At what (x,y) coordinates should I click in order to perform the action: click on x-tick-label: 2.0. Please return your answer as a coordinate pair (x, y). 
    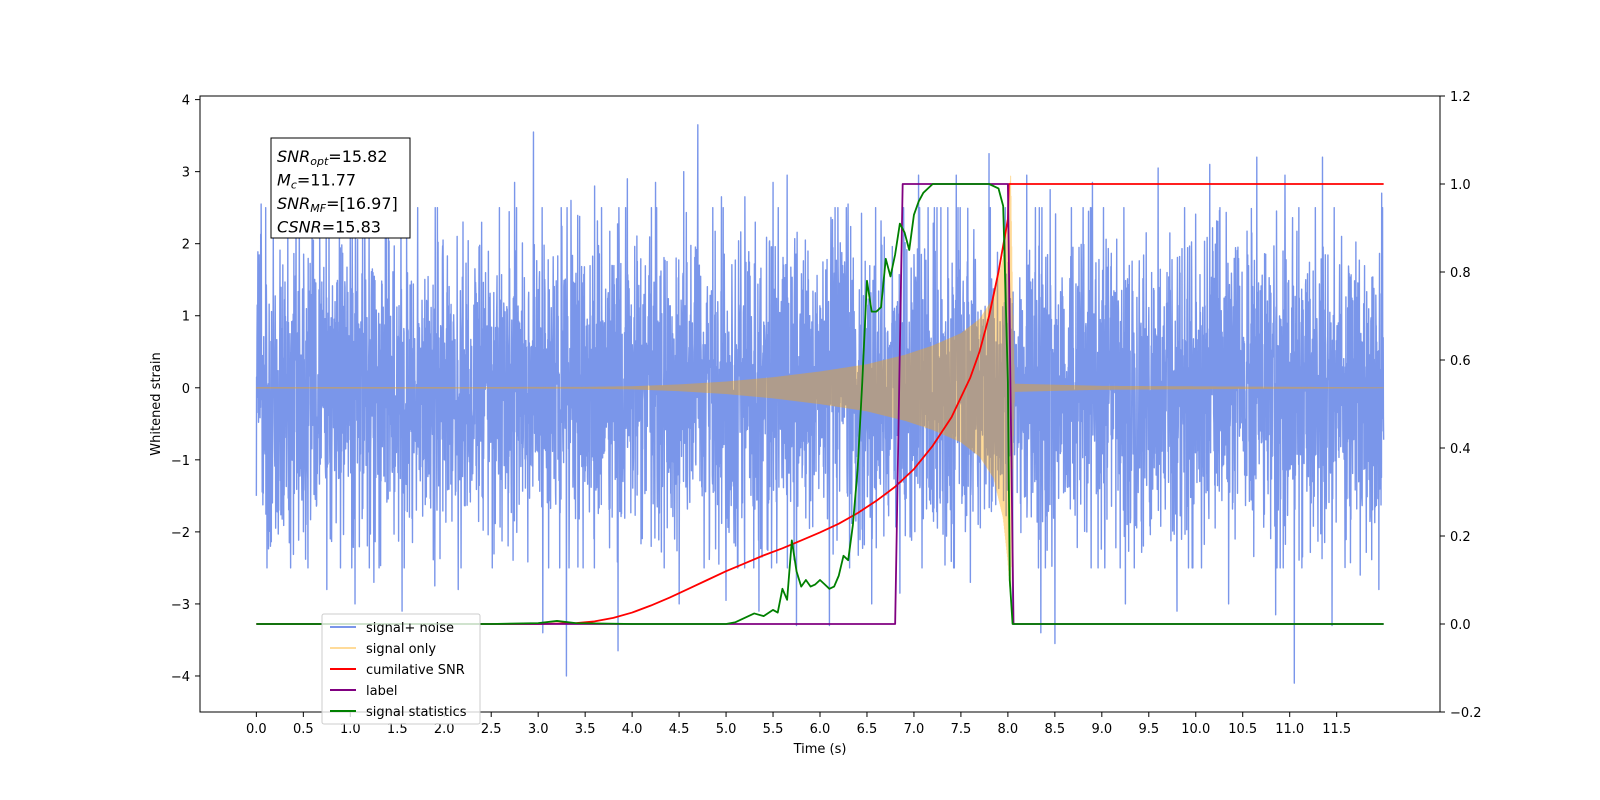
    Looking at the image, I should click on (444, 729).